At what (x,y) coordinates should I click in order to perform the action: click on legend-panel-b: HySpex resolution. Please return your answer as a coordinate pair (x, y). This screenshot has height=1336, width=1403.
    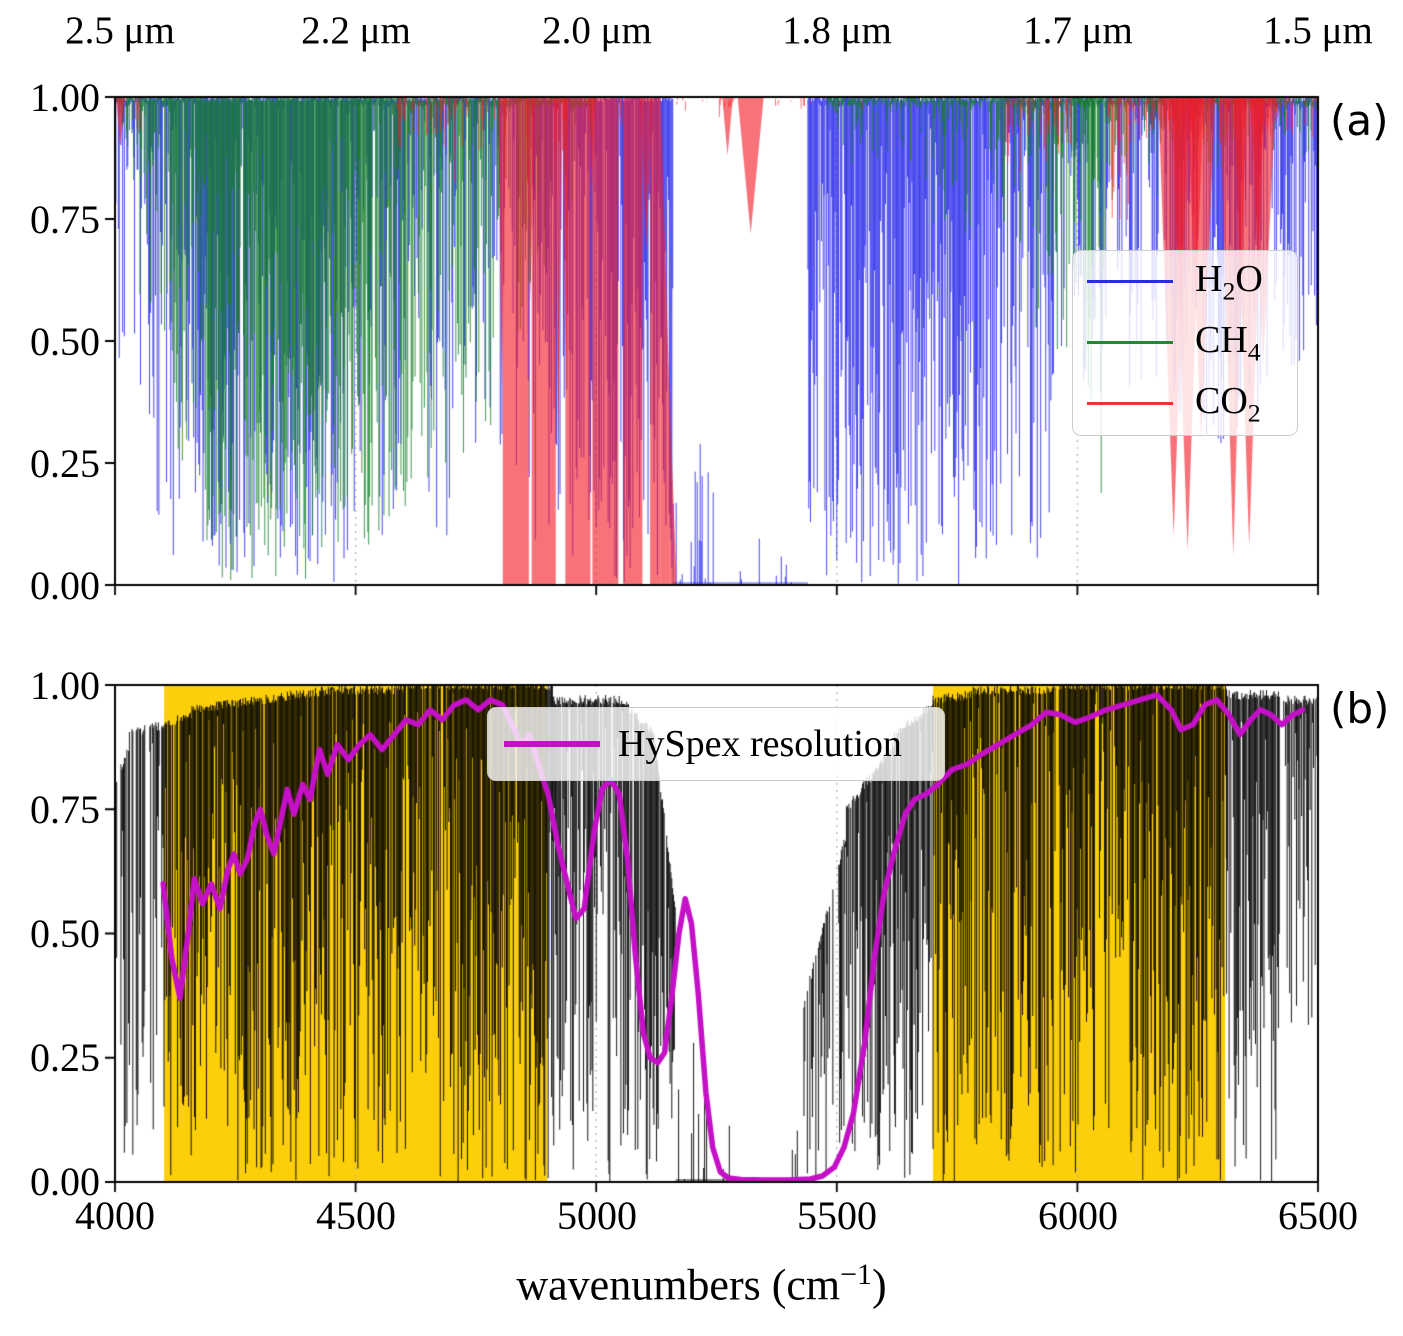
    Looking at the image, I should click on (716, 744).